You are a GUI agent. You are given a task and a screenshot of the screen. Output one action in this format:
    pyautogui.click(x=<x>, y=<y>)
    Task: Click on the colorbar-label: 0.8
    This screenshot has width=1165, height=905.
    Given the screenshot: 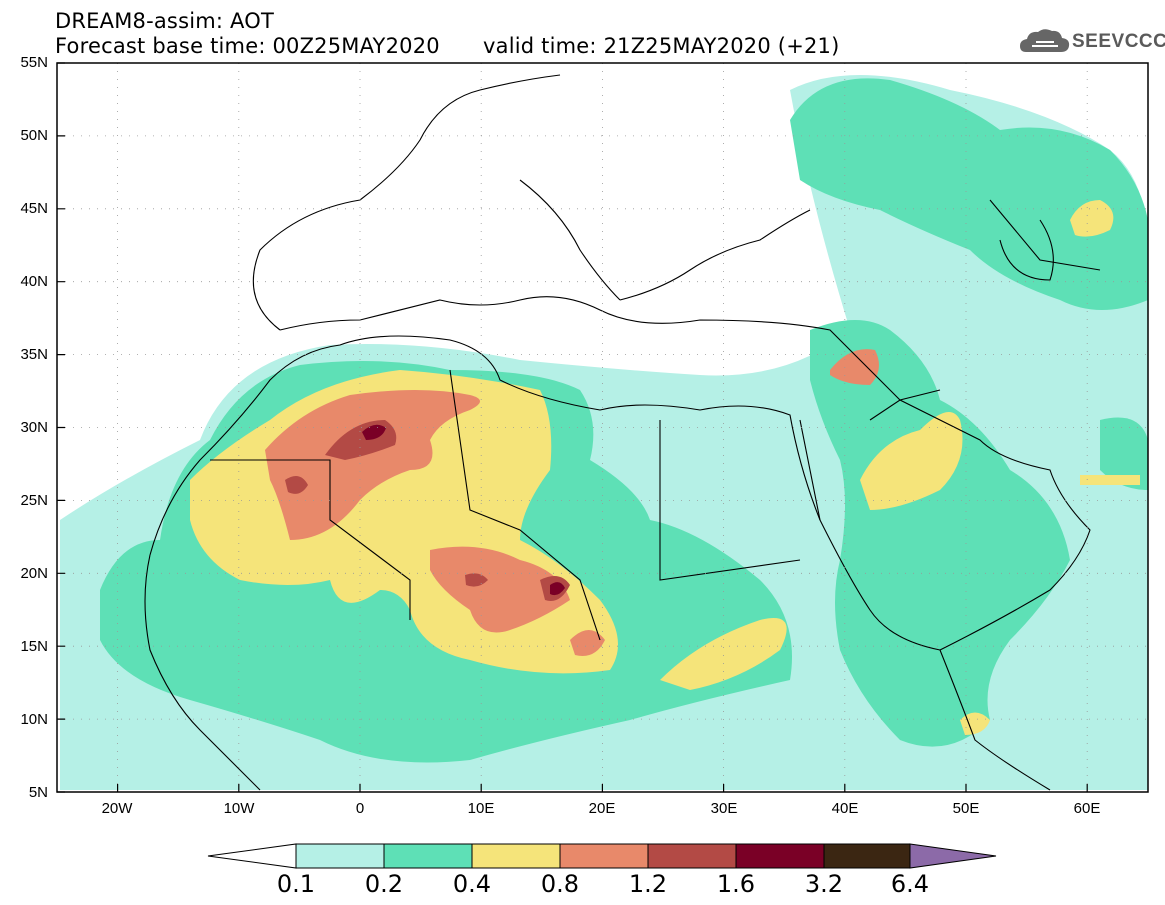 What is the action you would take?
    pyautogui.click(x=560, y=884)
    